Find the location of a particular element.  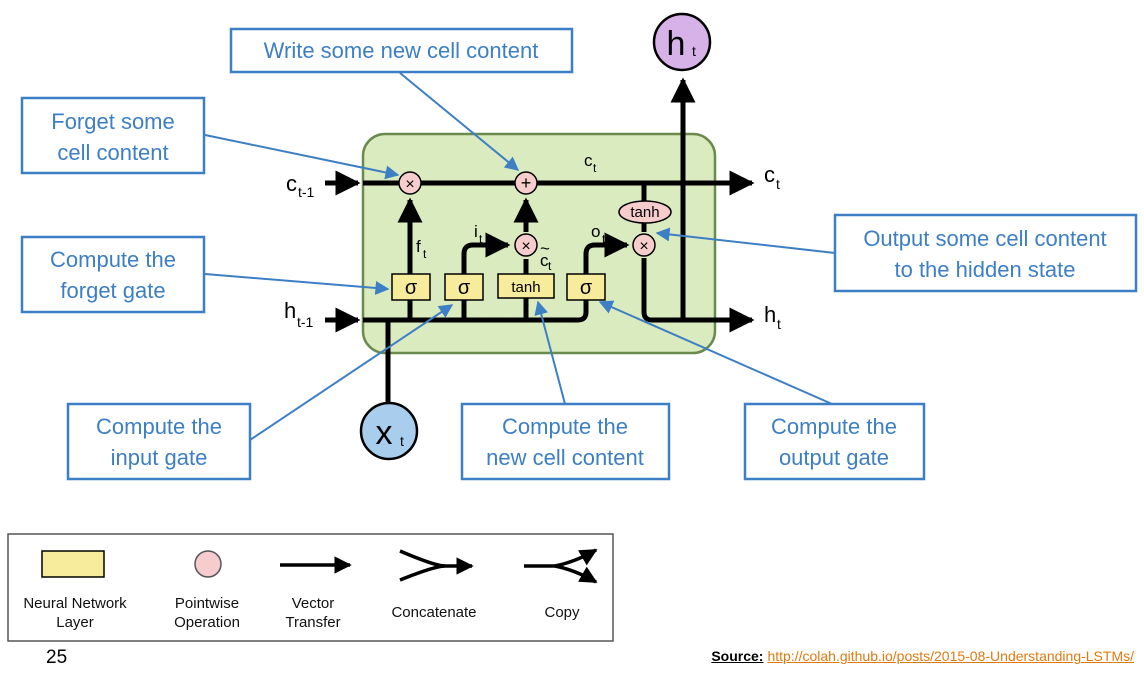

callout-output-gate-line2: output gate is located at coordinates (834, 457).